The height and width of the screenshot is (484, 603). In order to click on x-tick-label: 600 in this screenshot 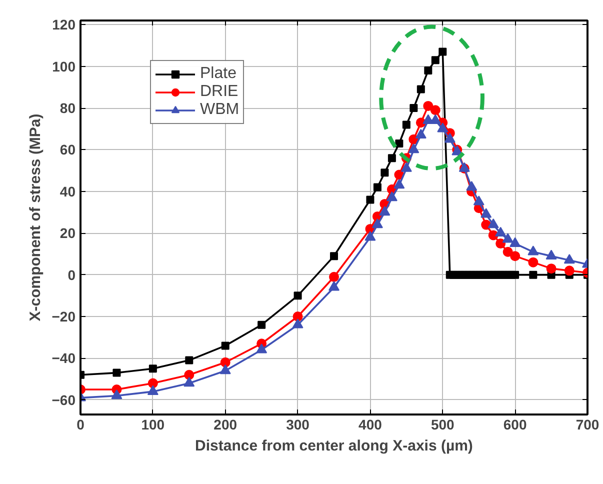, I will do `click(515, 424)`.